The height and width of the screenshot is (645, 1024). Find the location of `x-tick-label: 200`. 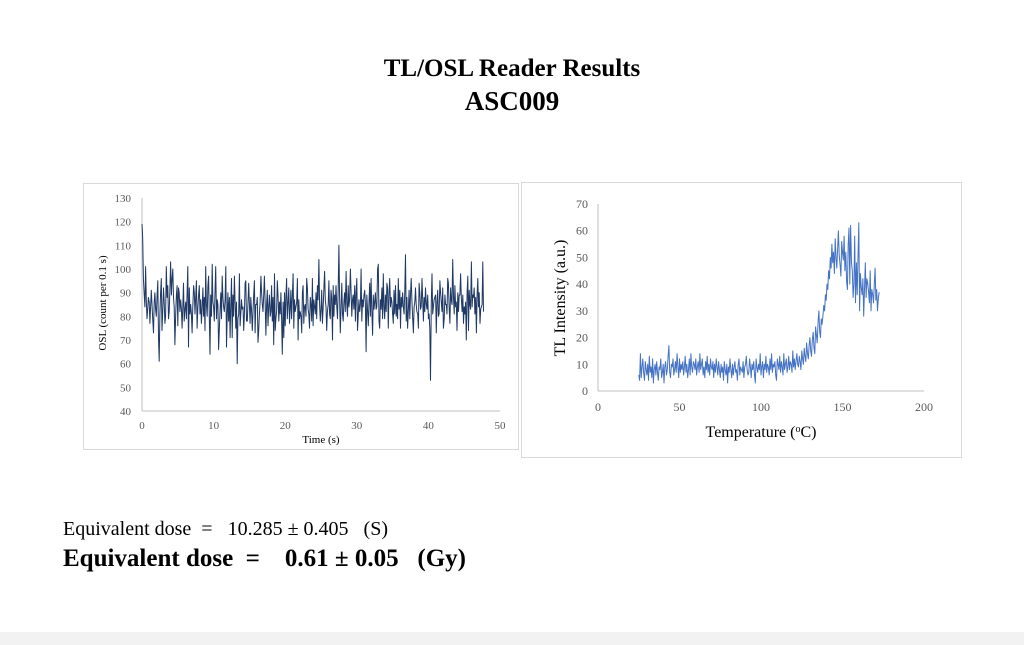

x-tick-label: 200 is located at coordinates (924, 407).